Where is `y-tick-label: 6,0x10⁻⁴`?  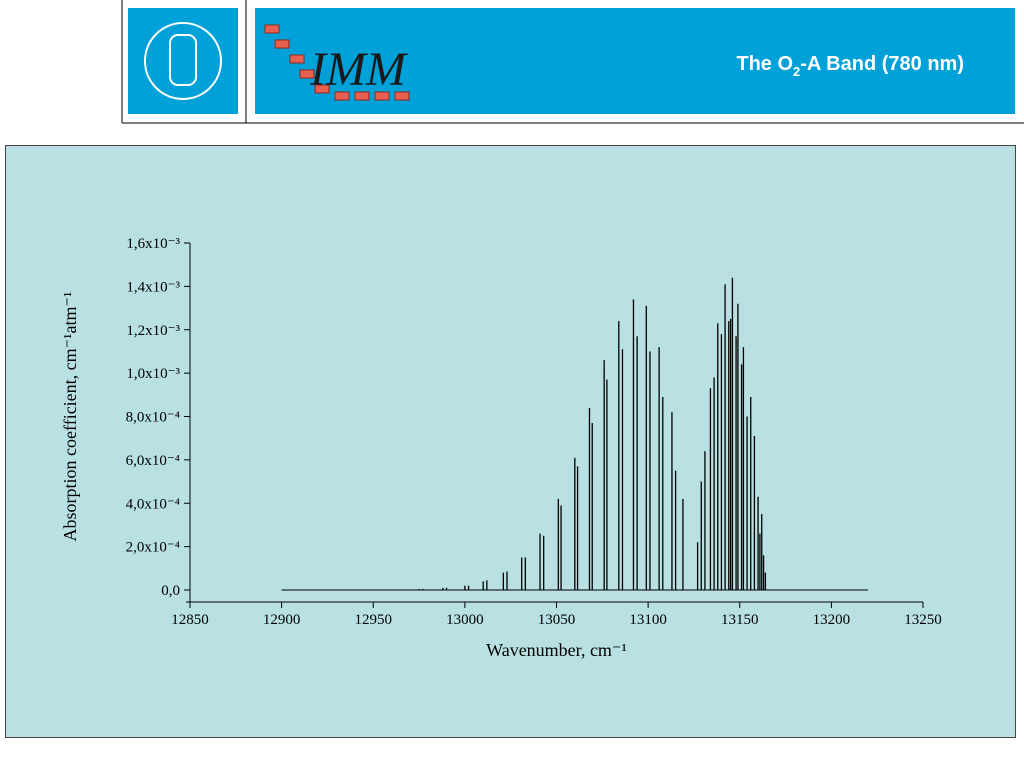
y-tick-label: 6,0x10⁻⁴ is located at coordinates (153, 461).